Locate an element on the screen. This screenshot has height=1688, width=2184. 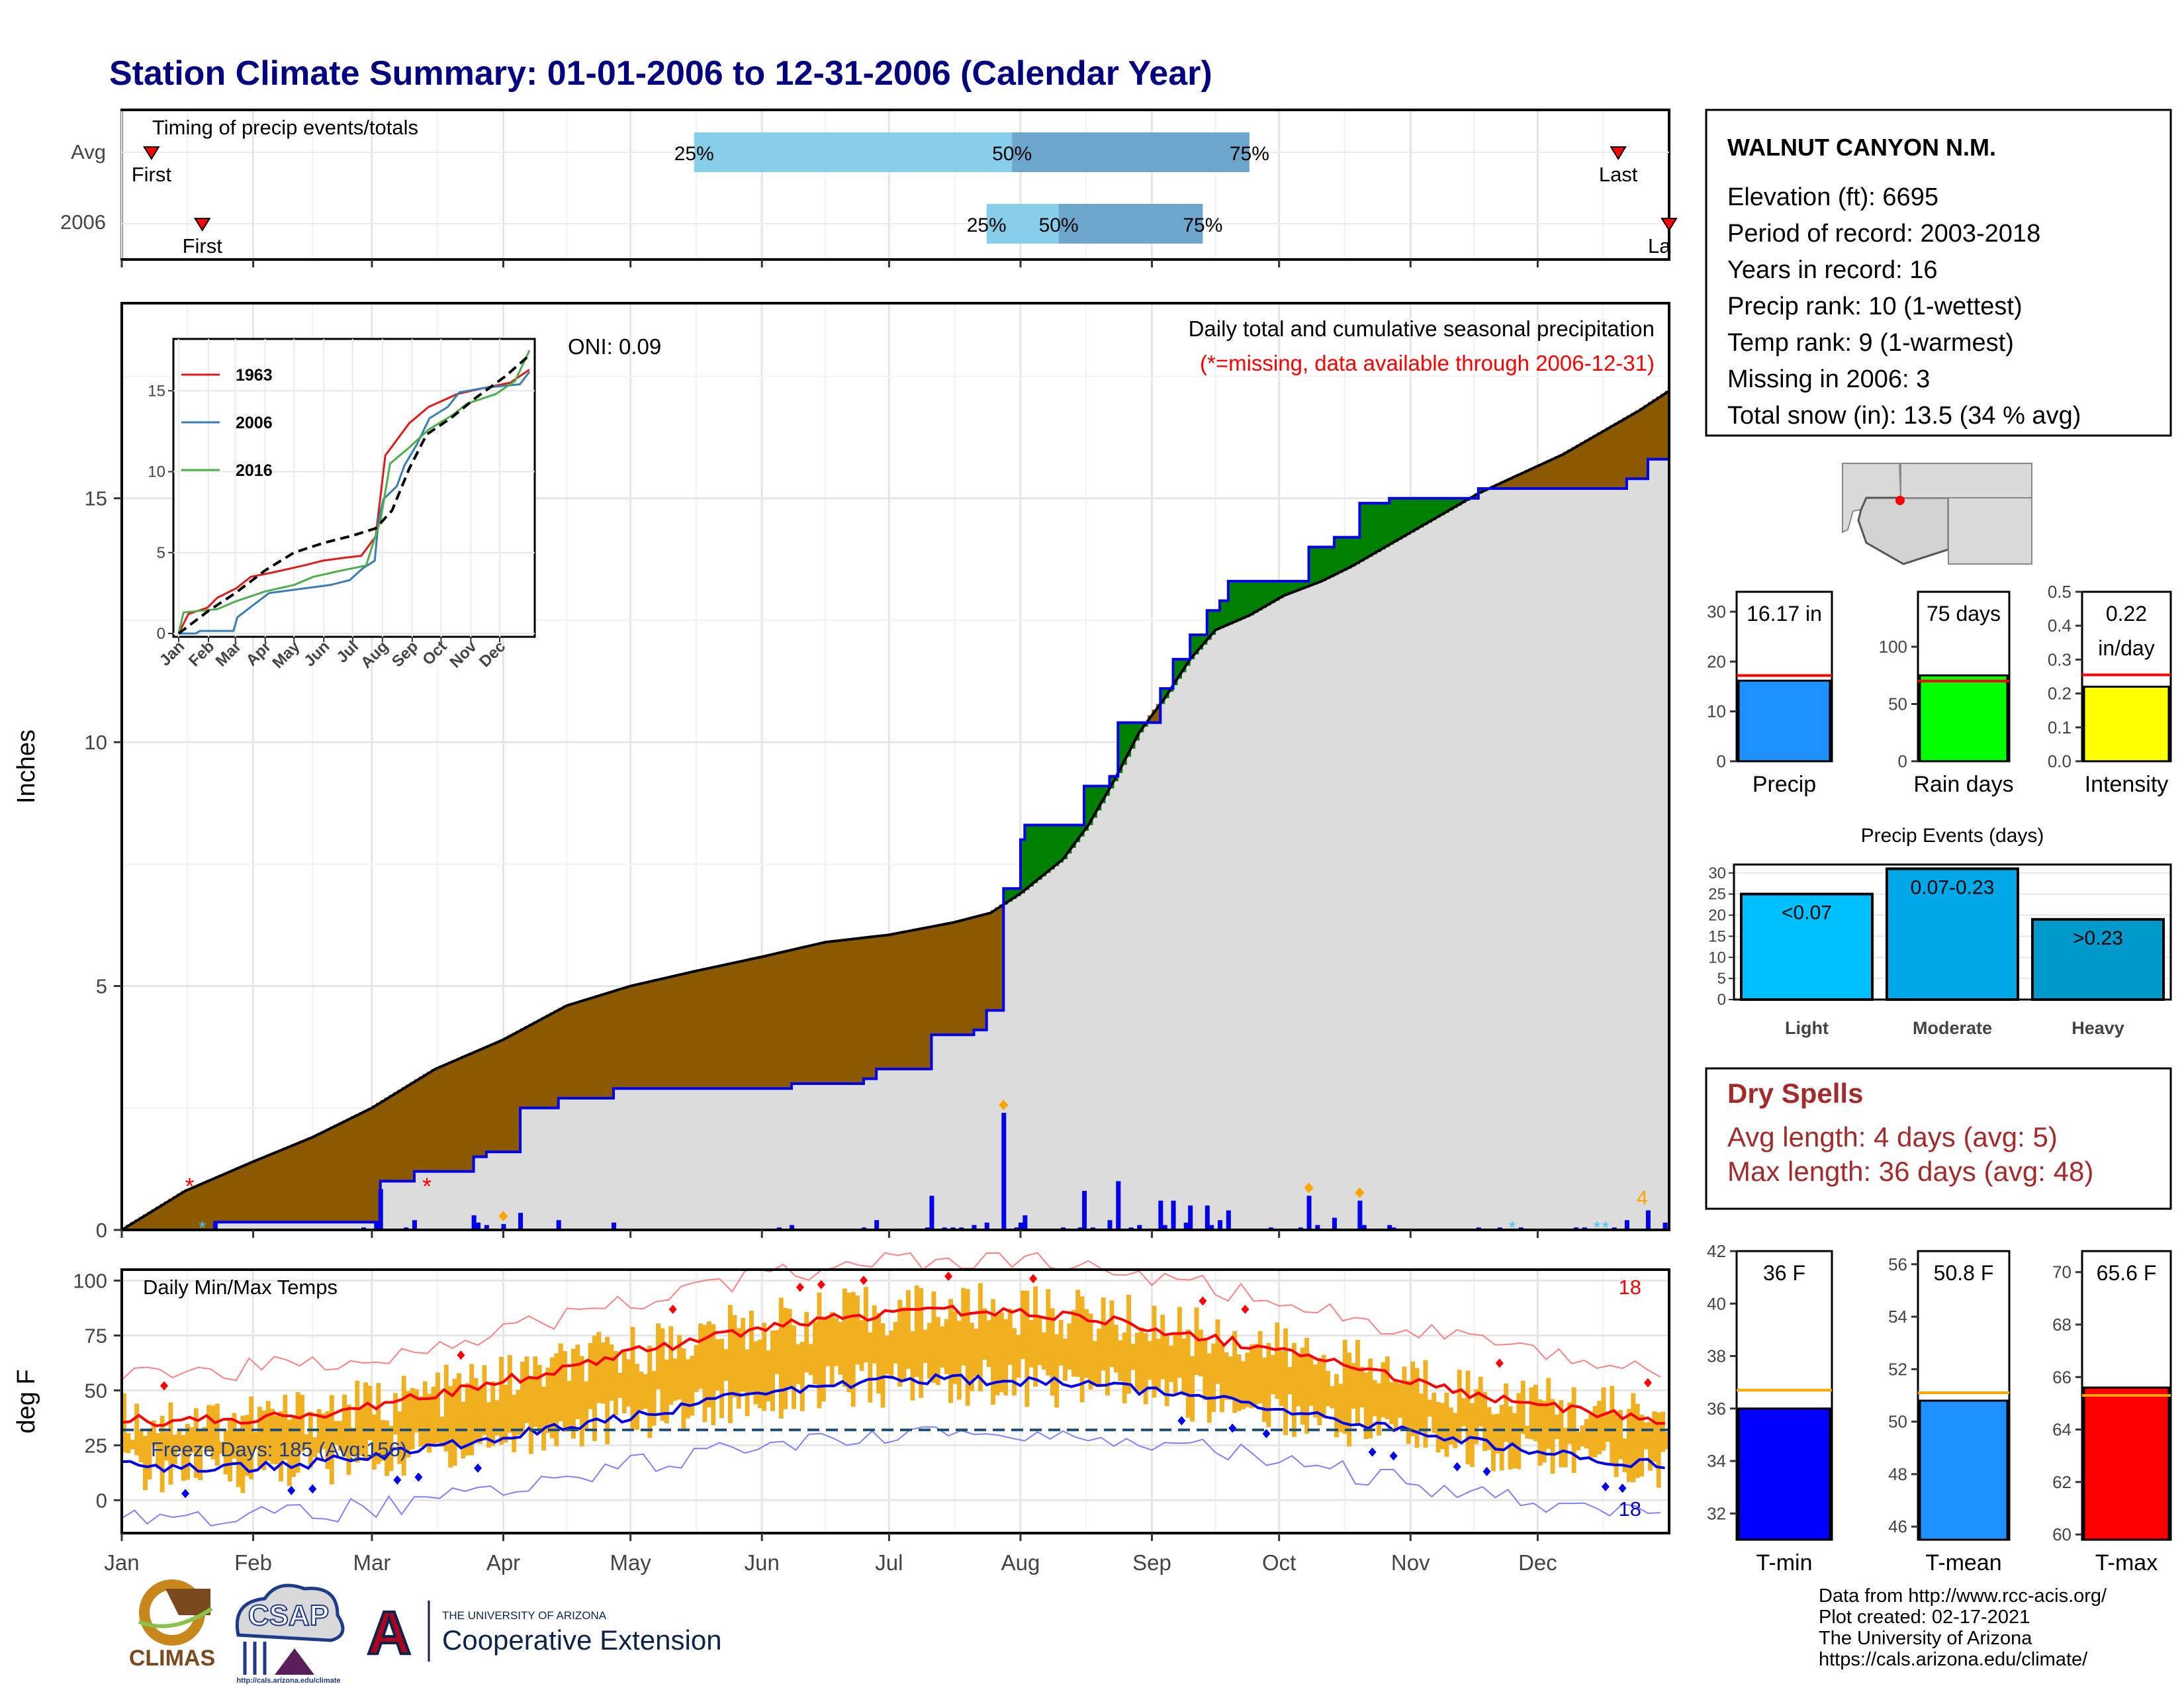
station-location-dot is located at coordinates (1900, 500).